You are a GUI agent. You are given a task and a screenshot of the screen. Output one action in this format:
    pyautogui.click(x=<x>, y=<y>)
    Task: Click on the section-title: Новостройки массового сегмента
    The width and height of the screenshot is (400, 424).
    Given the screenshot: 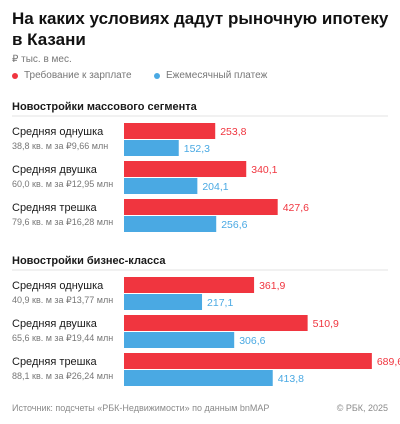 What is the action you would take?
    pyautogui.click(x=105, y=107)
    